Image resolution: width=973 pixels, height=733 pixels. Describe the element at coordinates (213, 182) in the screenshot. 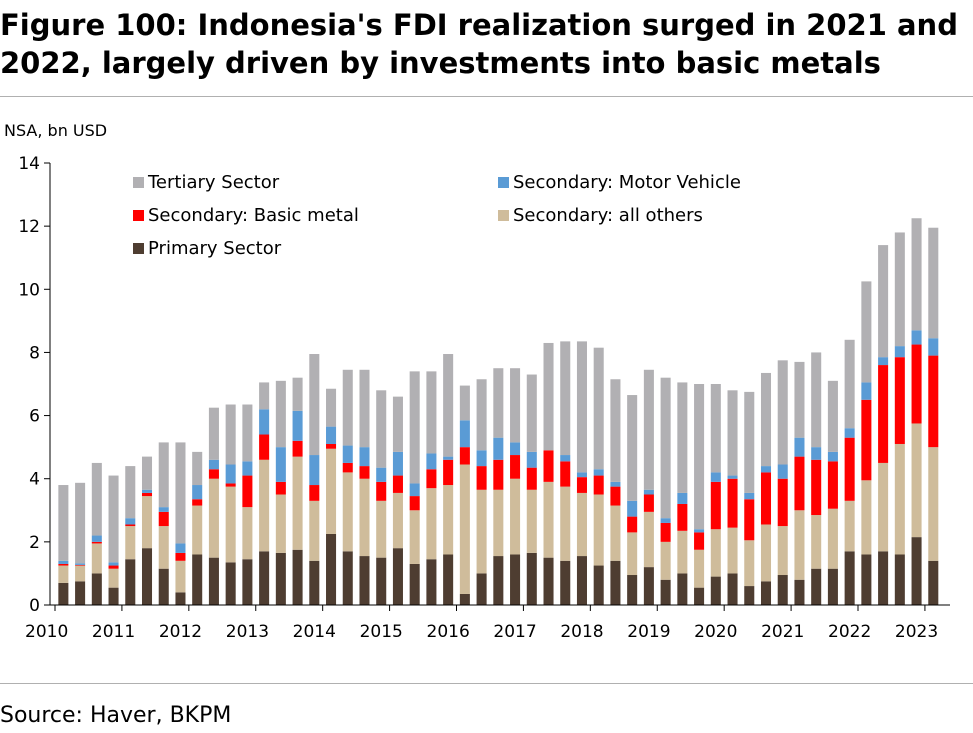

I see `legend-label: Tertiary Sector` at that location.